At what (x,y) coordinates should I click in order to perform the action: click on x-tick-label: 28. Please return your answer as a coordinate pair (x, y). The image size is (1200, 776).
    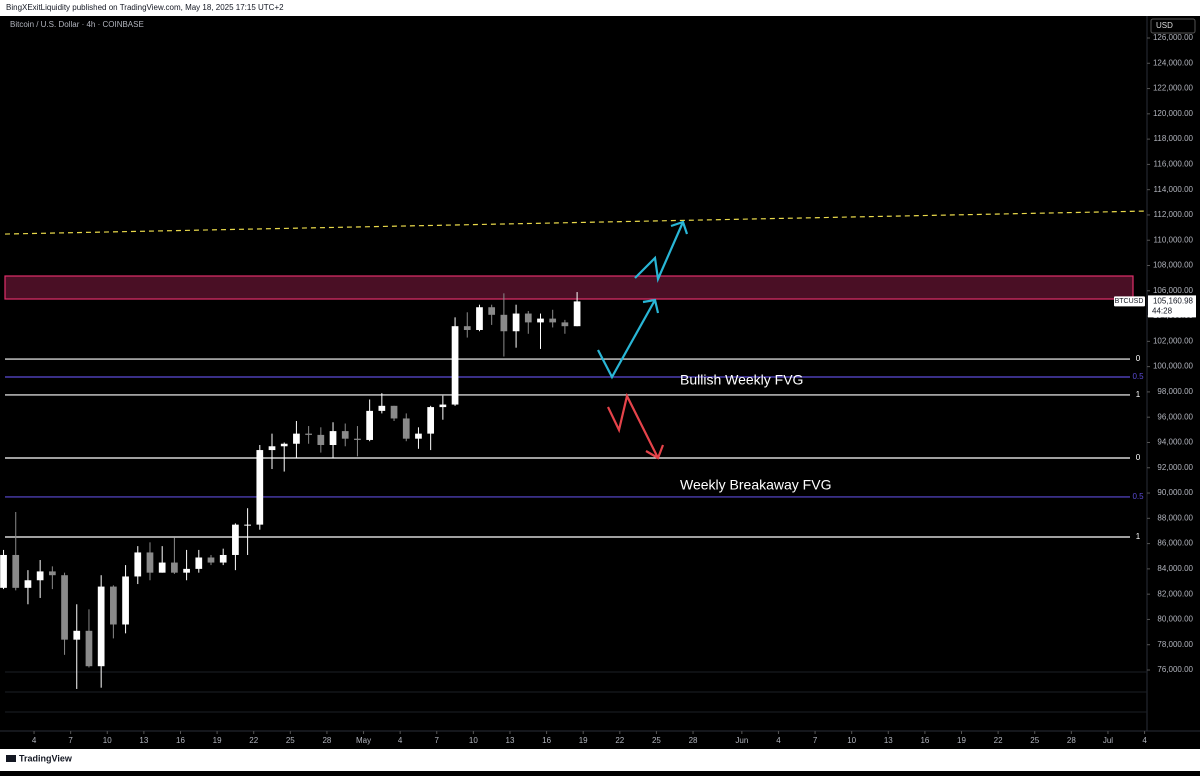
    Looking at the image, I should click on (326, 740).